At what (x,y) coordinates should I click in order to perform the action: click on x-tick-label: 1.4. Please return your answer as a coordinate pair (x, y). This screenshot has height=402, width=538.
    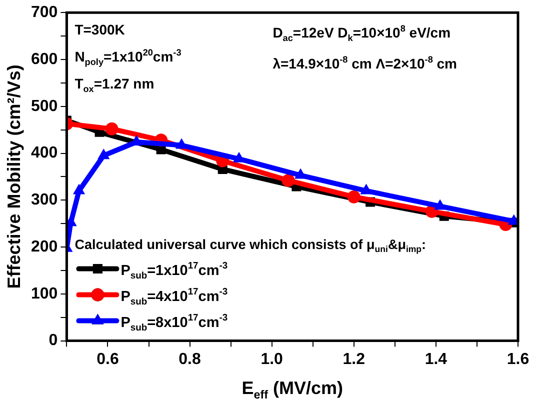
    Looking at the image, I should click on (436, 359).